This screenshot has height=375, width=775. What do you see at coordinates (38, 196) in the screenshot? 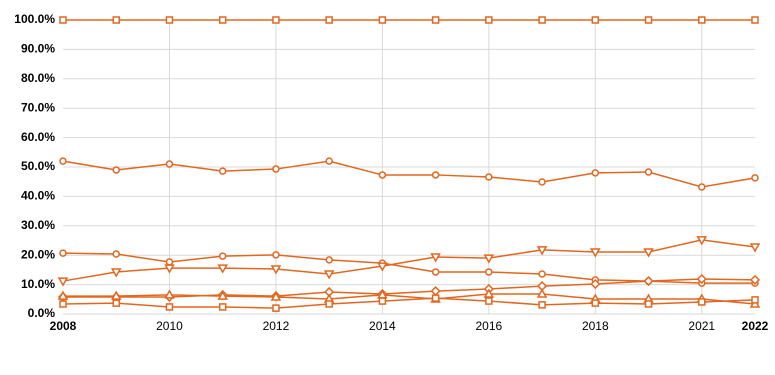
I see `y-tick-label: 40.0%` at bounding box center [38, 196].